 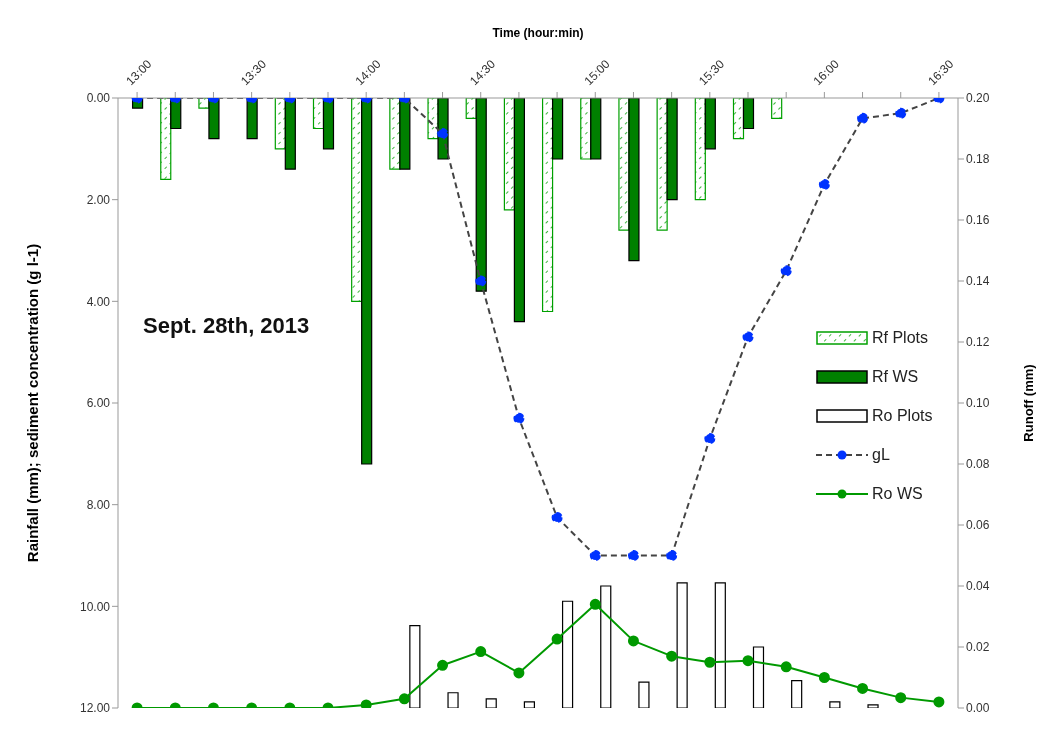 I want to click on y2-tick-label: 0.10, so click(x=978, y=403).